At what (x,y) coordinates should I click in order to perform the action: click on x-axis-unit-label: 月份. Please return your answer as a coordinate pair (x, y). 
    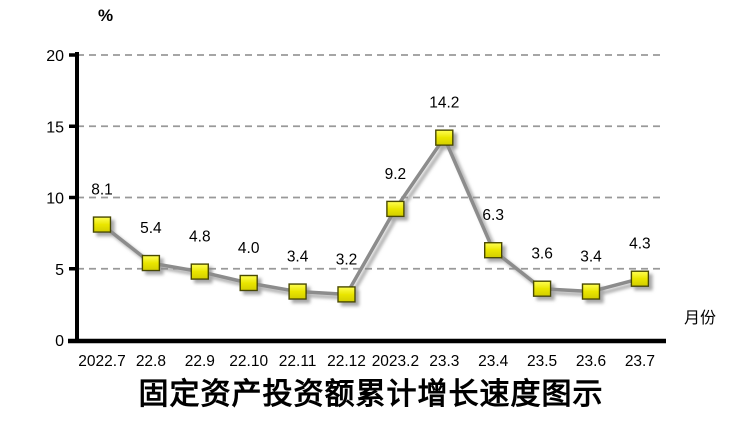
    Looking at the image, I should click on (700, 318).